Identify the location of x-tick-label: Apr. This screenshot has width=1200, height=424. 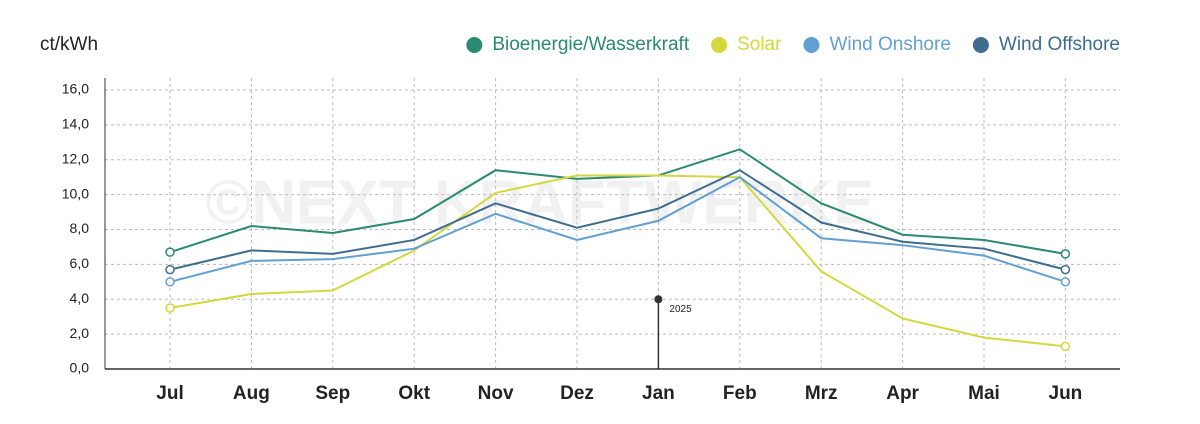
(902, 393).